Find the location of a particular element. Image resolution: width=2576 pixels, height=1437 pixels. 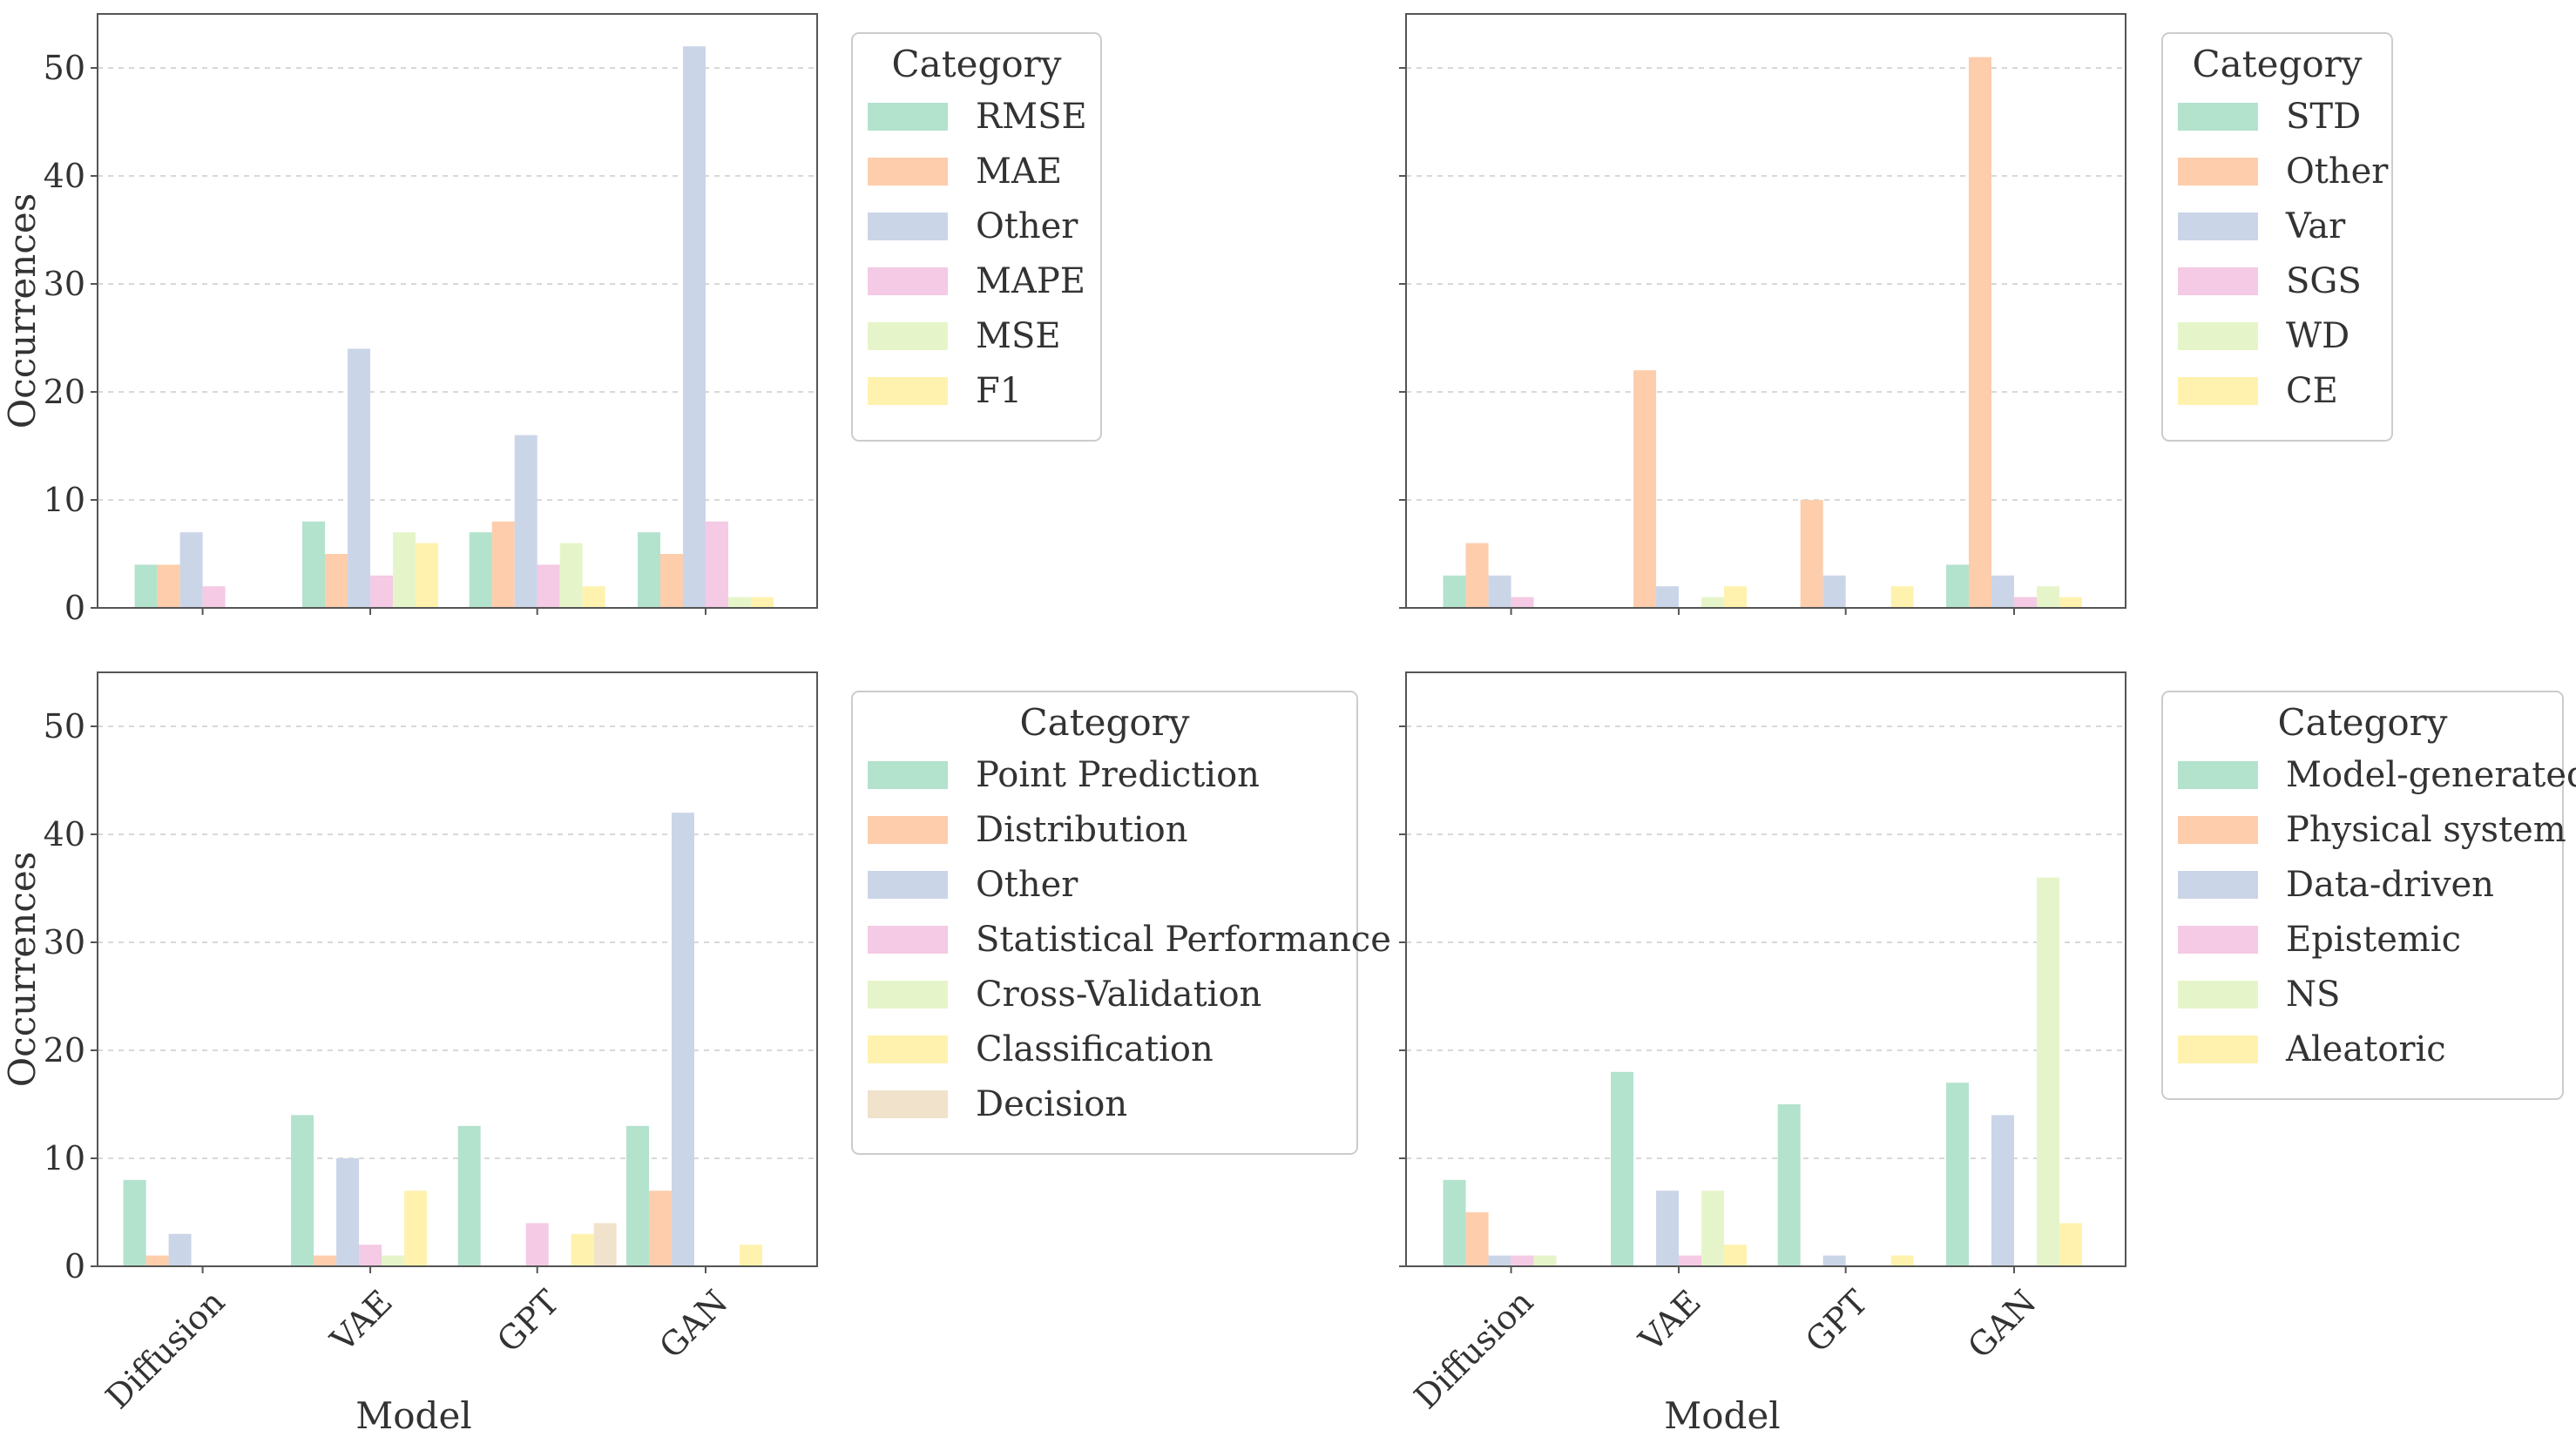

bar-diffusion-data-driven is located at coordinates (1499, 1260).